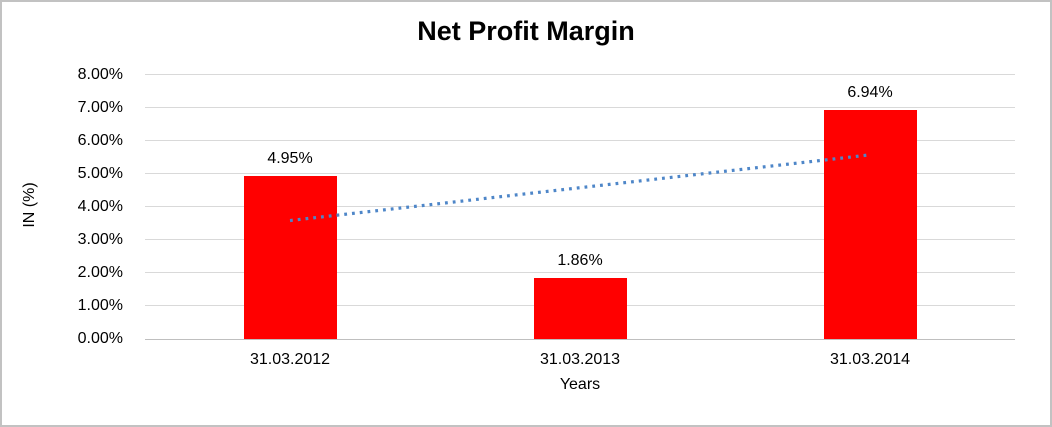  Describe the element at coordinates (580, 359) in the screenshot. I see `x-tick-label: 31.03.2013` at that location.